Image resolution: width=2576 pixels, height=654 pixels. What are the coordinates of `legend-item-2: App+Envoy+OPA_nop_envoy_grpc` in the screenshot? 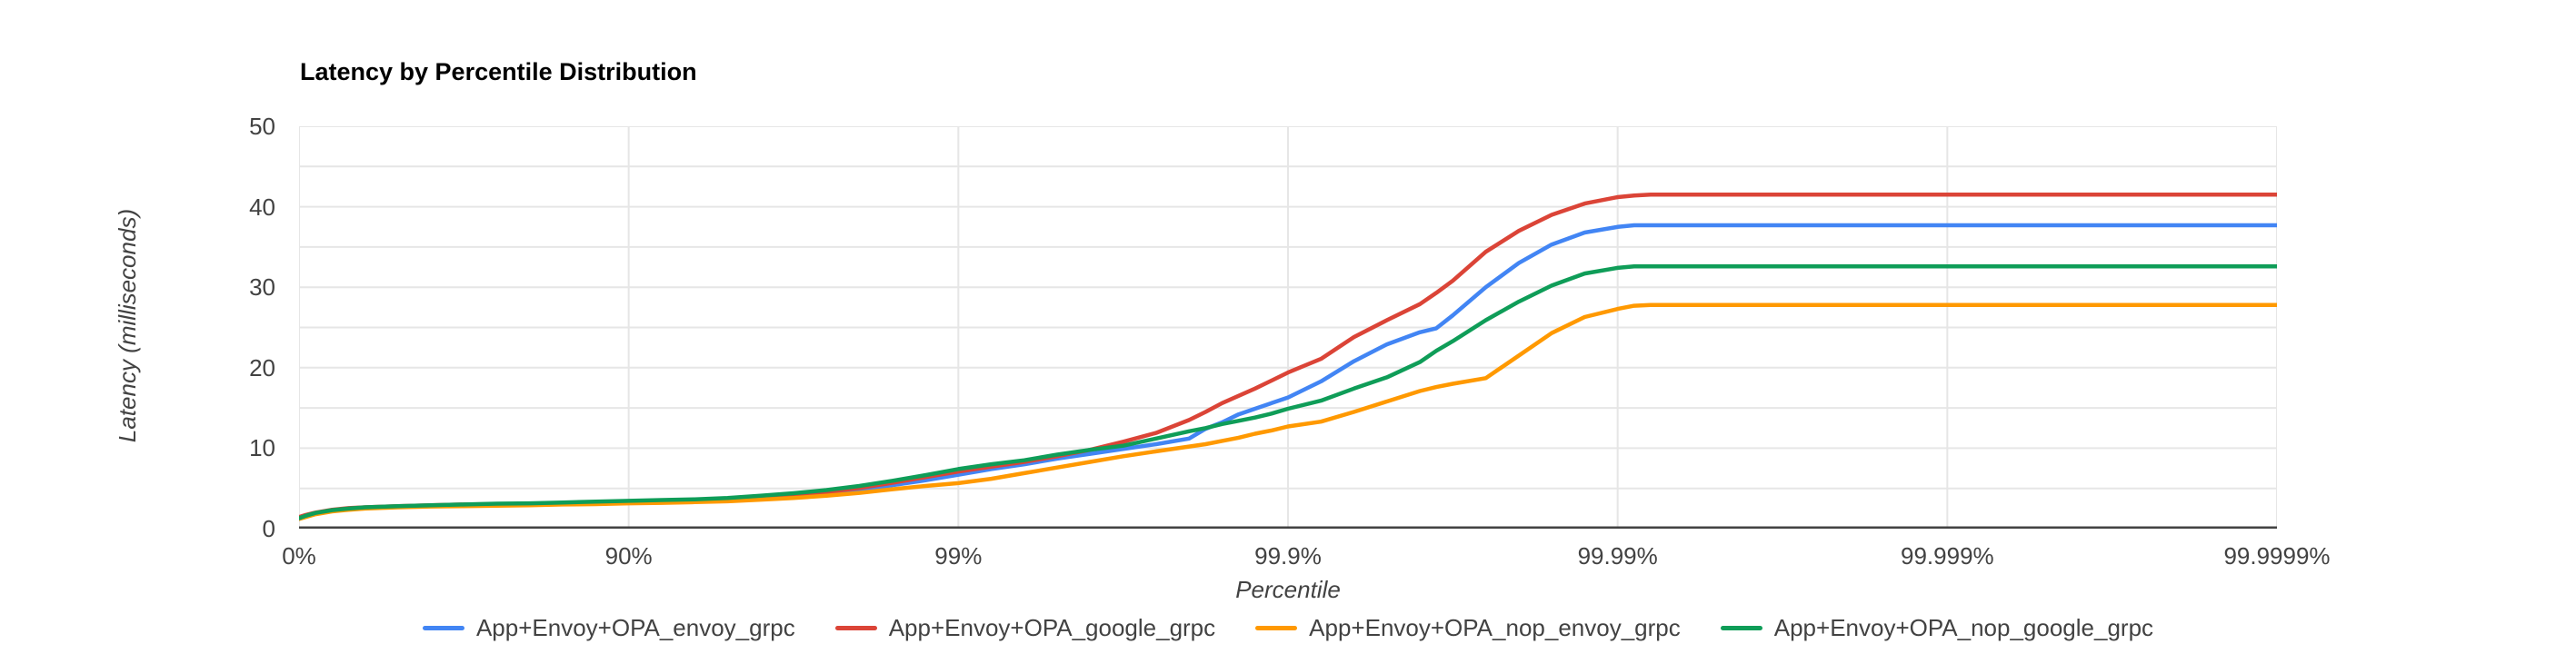 It's located at (1468, 628).